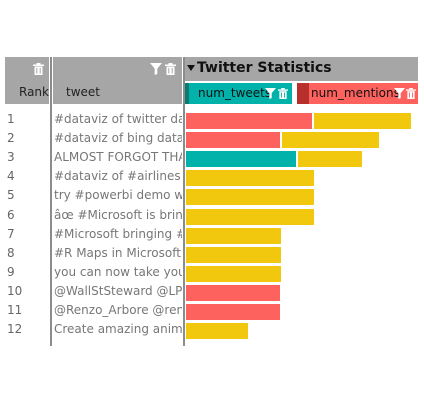  What do you see at coordinates (27, 80) in the screenshot?
I see `rank-column-header: Rank` at bounding box center [27, 80].